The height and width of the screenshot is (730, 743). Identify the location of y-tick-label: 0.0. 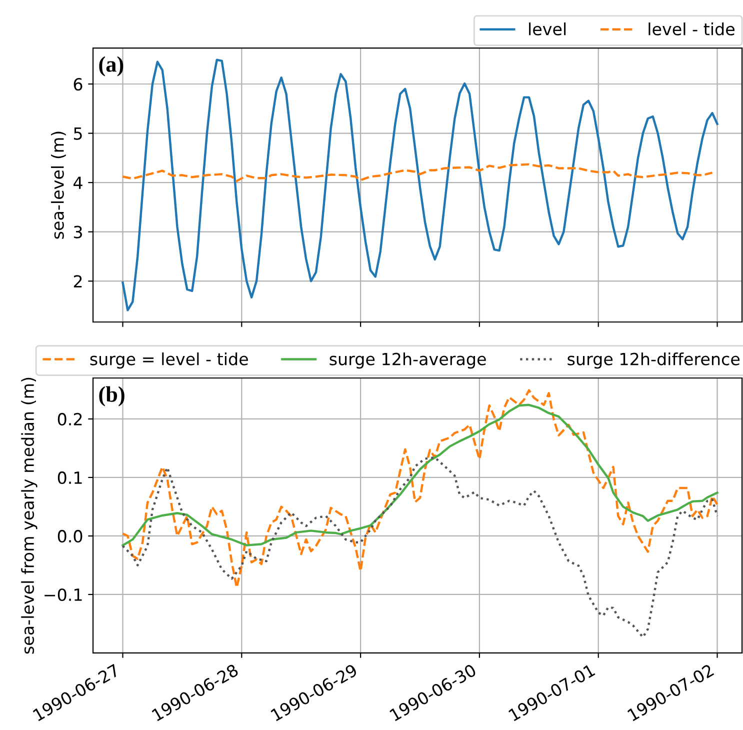
(70, 536).